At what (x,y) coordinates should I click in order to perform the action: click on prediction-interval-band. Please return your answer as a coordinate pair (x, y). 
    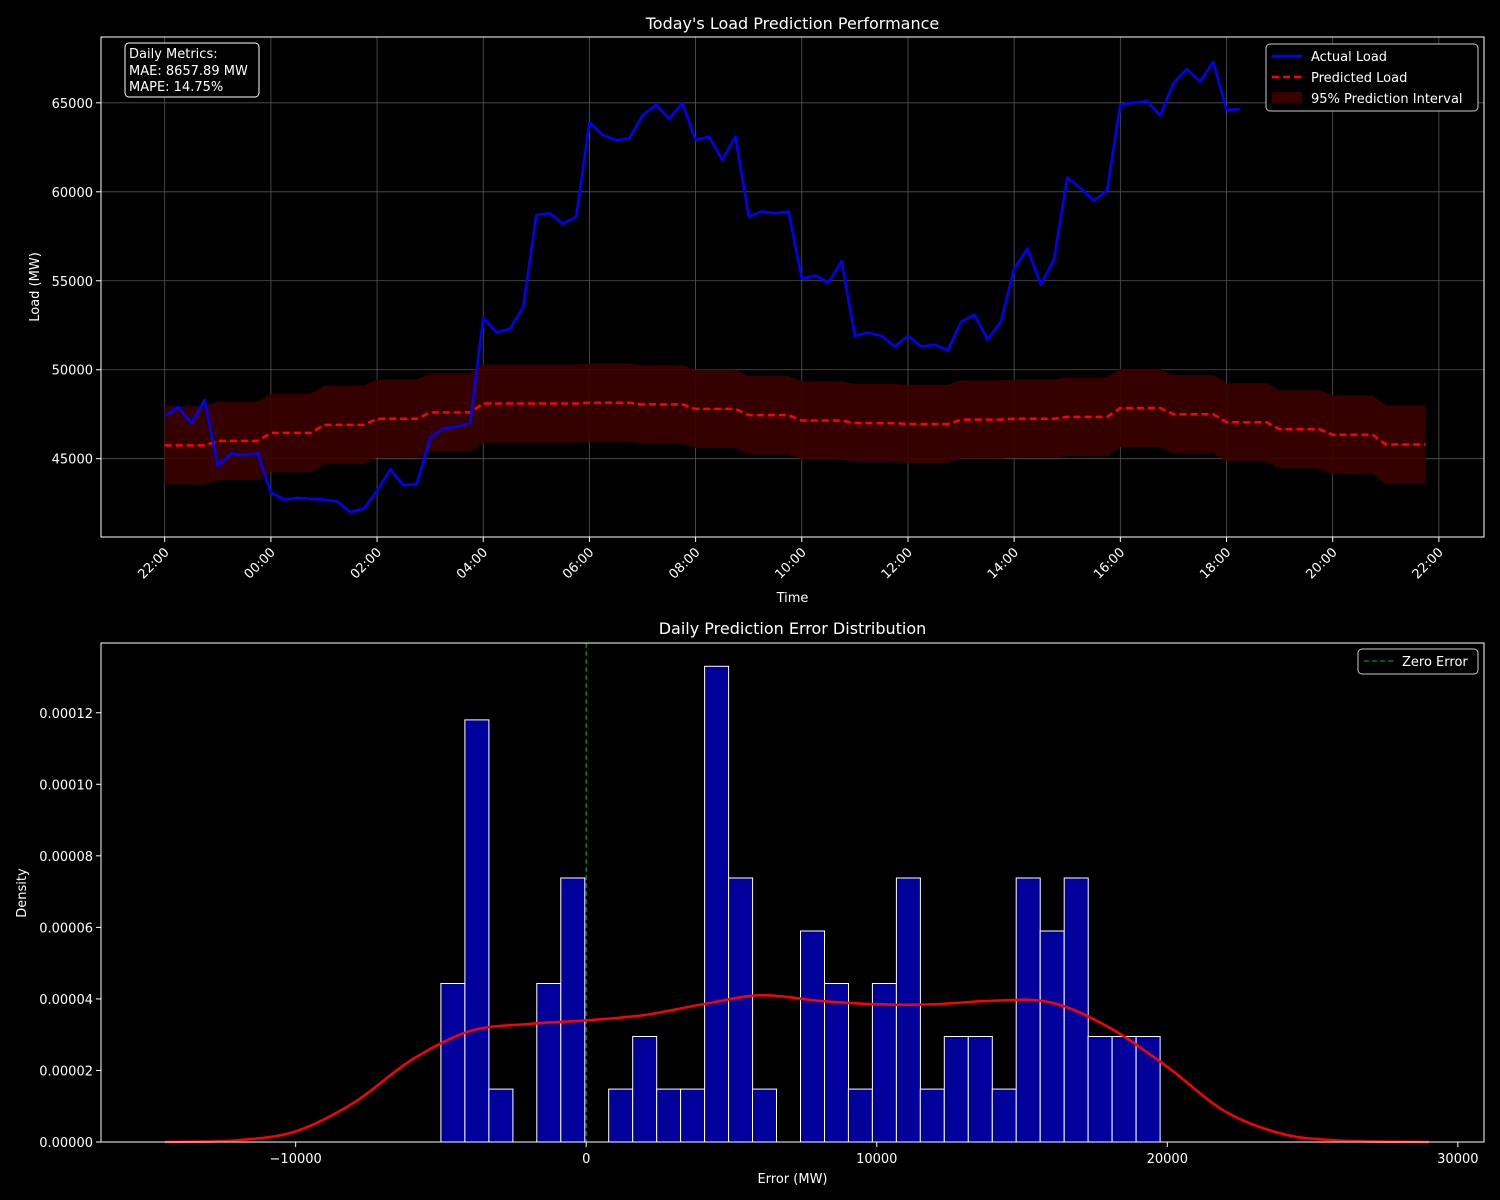
    Looking at the image, I should click on (795, 424).